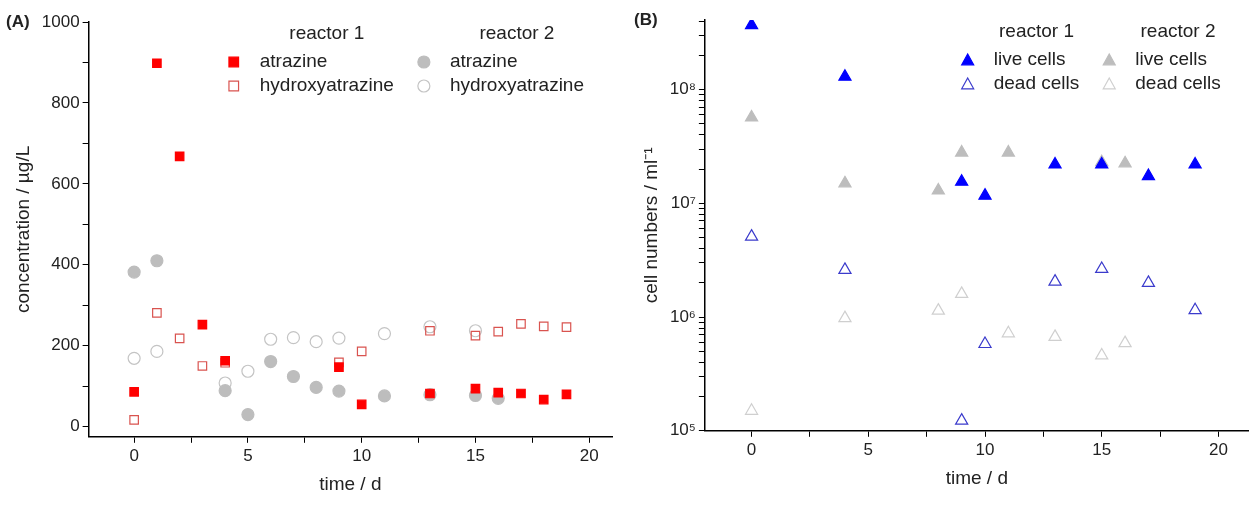 The width and height of the screenshot is (1257, 510). I want to click on y-tick-label: 600, so click(65, 183).